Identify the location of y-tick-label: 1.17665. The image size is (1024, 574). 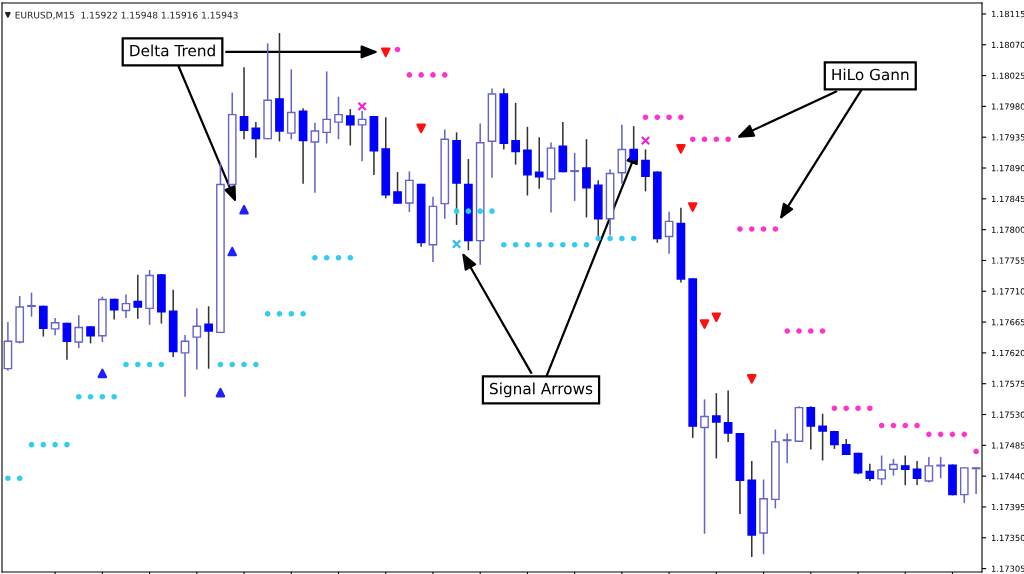
(1007, 322).